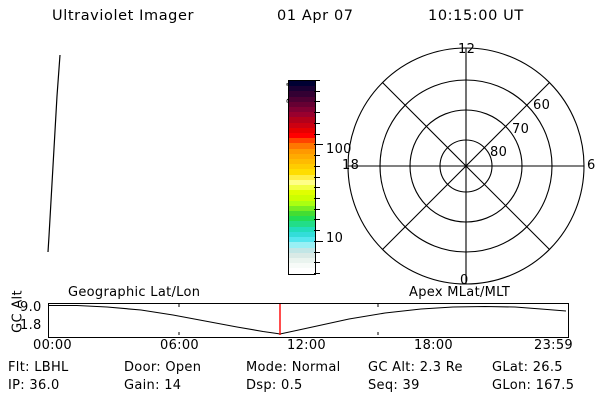  What do you see at coordinates (527, 367) in the screenshot?
I see `status-glat: GLat: 26.5` at bounding box center [527, 367].